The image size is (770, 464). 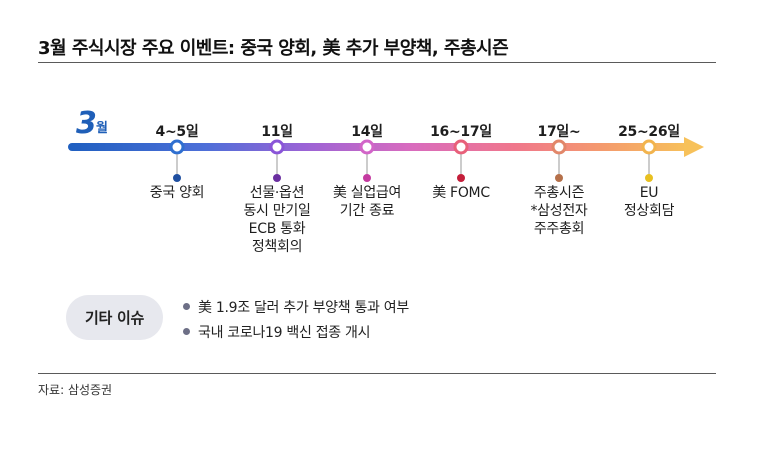 What do you see at coordinates (461, 132) in the screenshot?
I see `event-date: 16~17일` at bounding box center [461, 132].